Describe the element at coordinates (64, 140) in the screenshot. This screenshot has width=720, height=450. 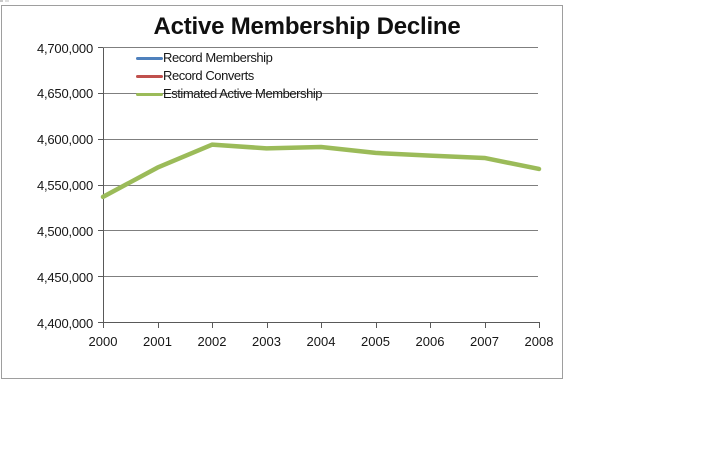
I see `y-axis-label: 4,600,000` at that location.